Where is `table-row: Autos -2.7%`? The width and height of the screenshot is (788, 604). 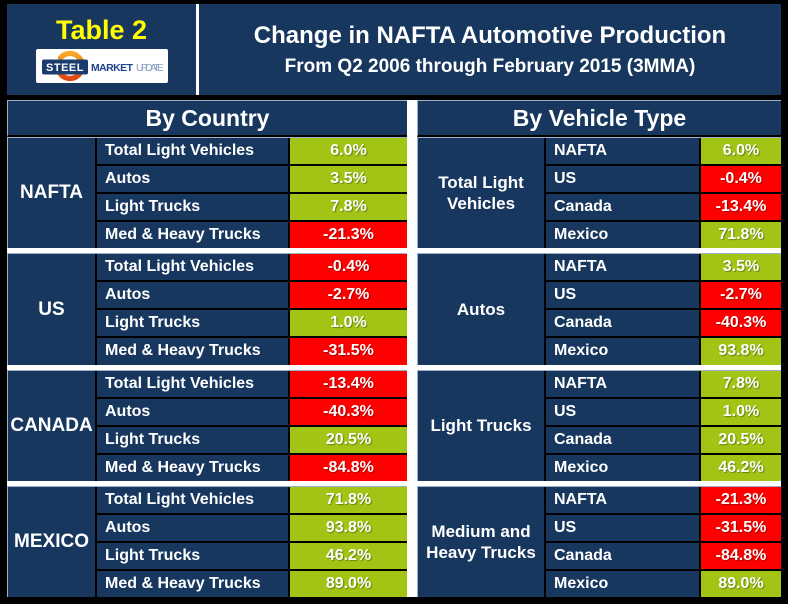
table-row: Autos -2.7% is located at coordinates (252, 296).